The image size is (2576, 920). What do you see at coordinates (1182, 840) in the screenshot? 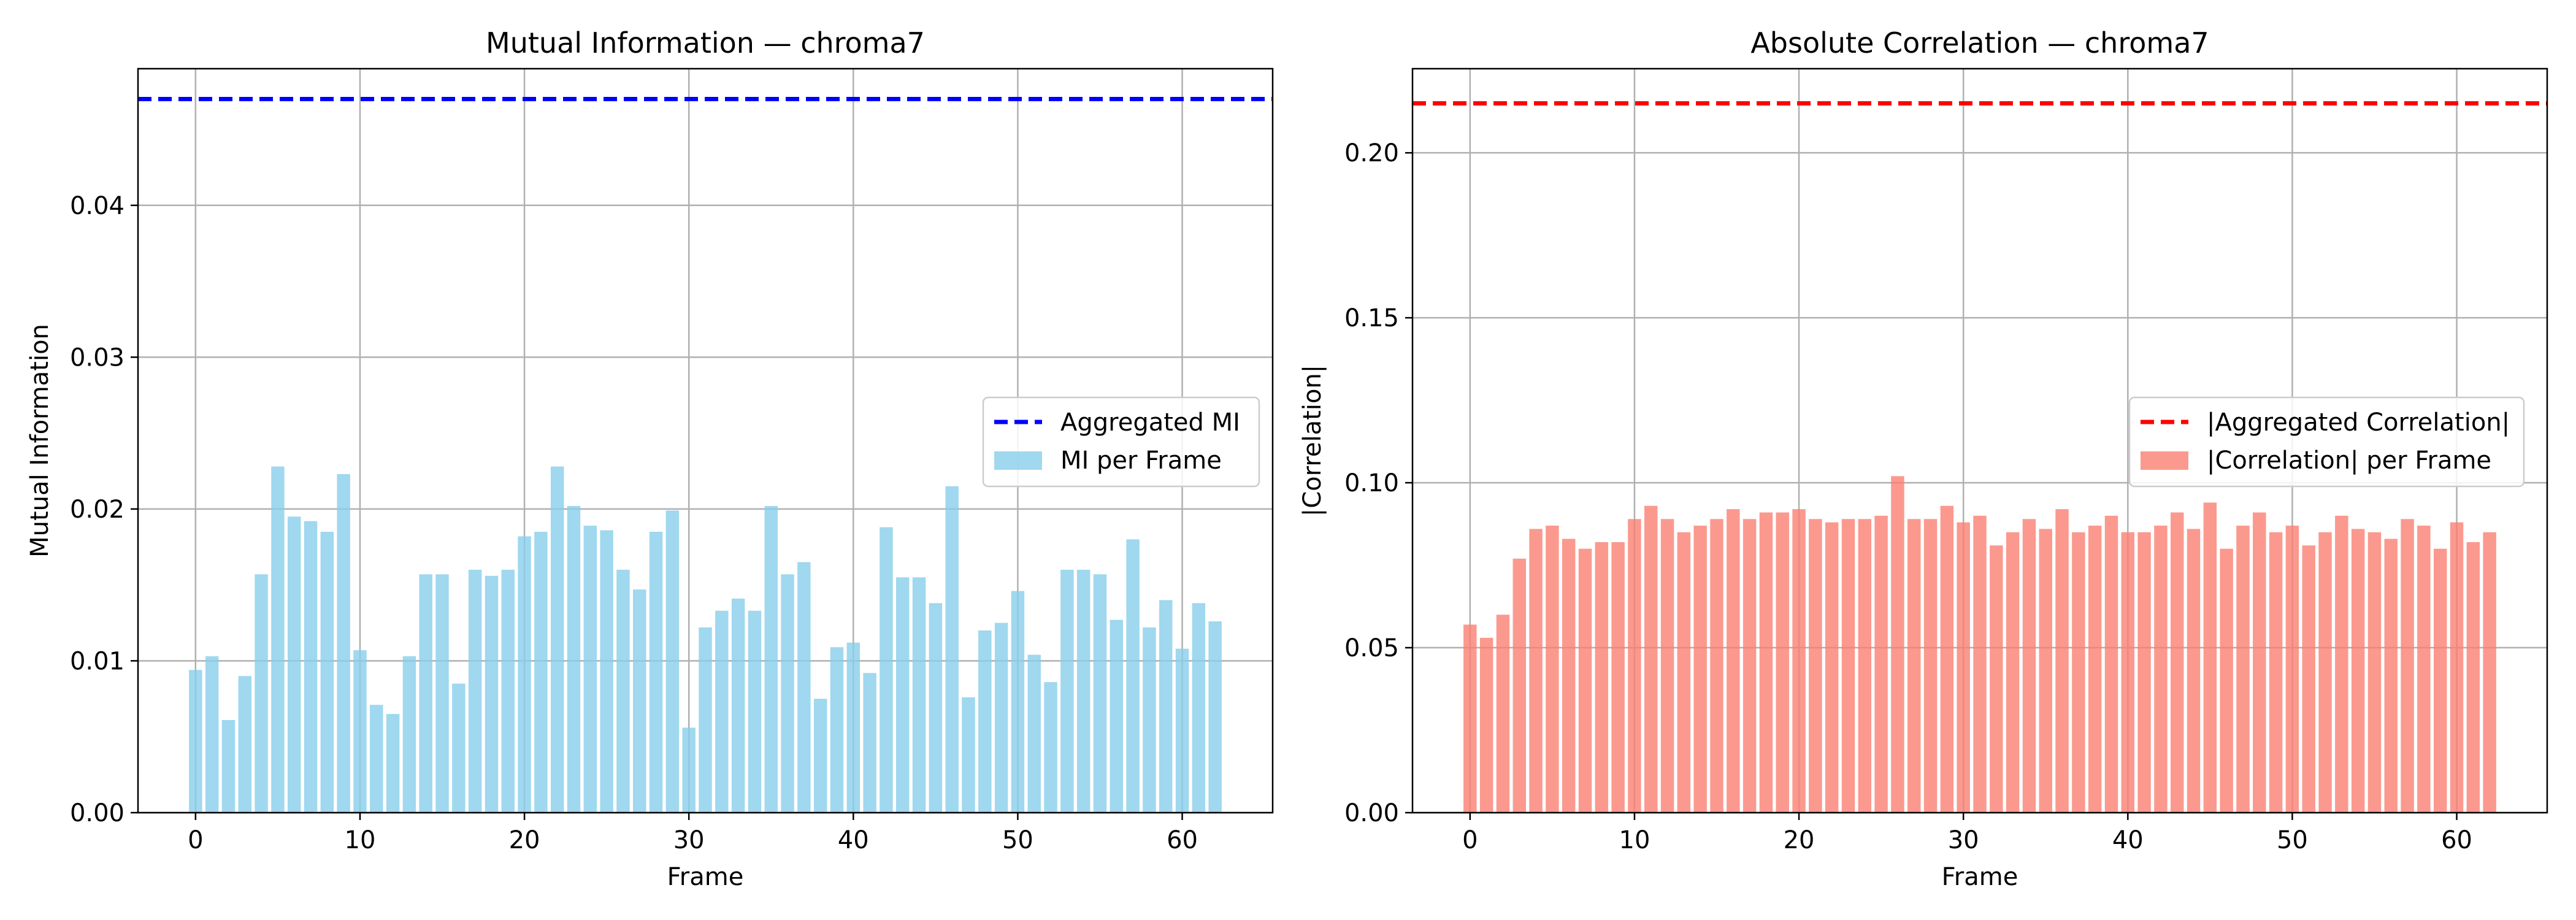
I see `mi-x-tick-label: 60` at bounding box center [1182, 840].